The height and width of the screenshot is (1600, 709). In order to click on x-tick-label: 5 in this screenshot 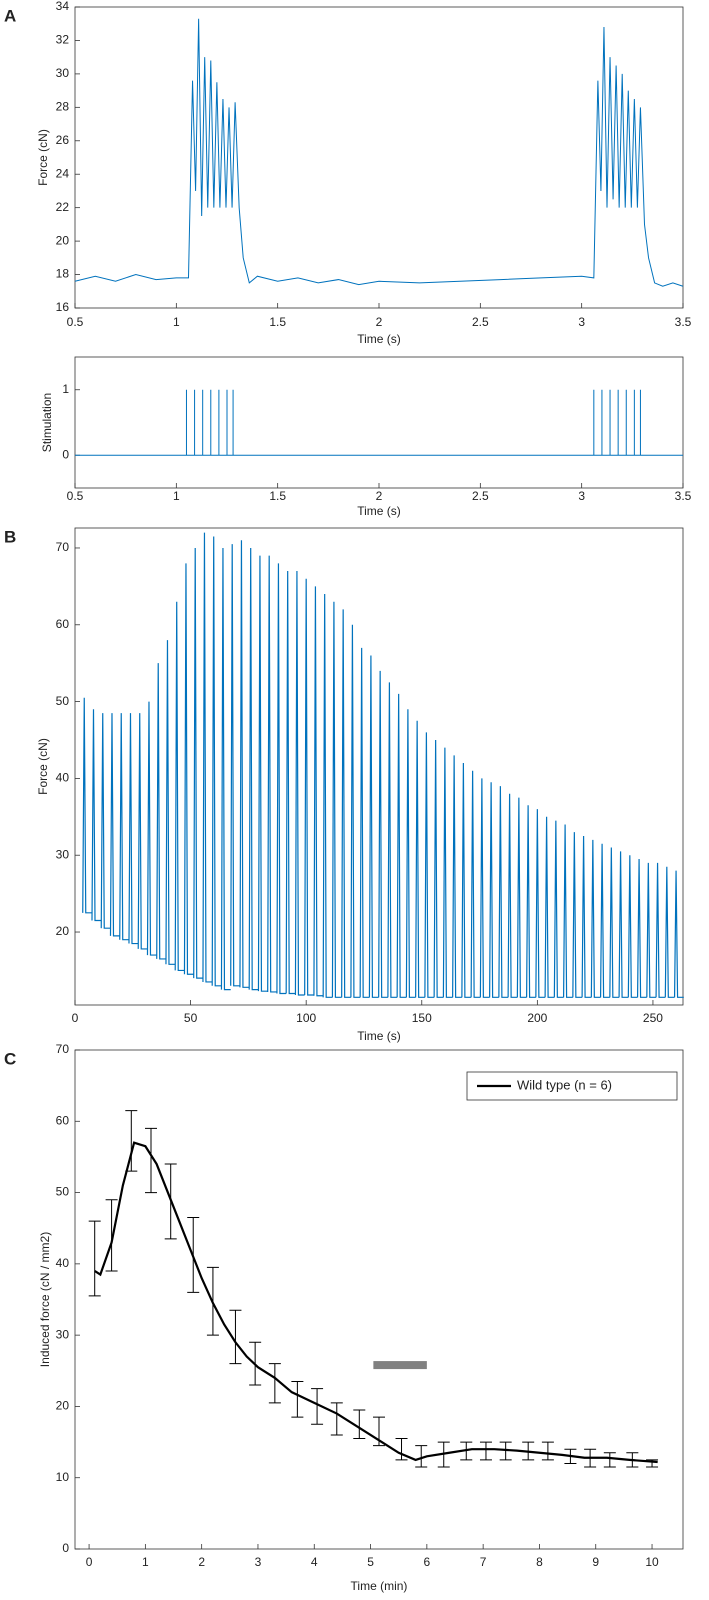, I will do `click(370, 1562)`.